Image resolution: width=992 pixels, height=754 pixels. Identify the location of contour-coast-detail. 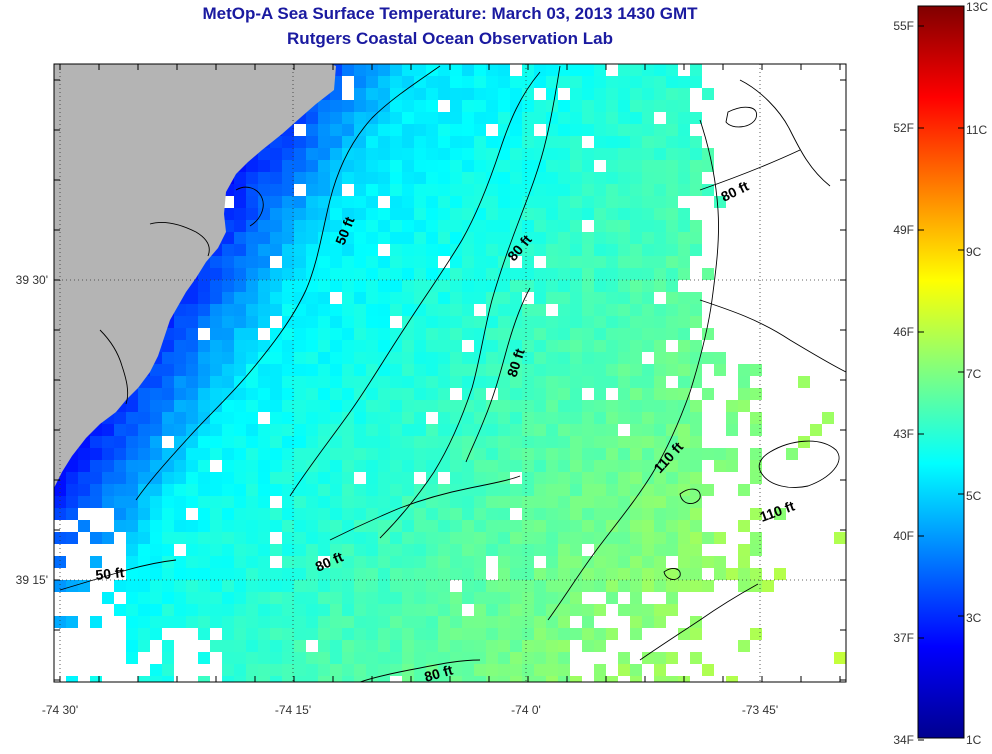
(114, 367).